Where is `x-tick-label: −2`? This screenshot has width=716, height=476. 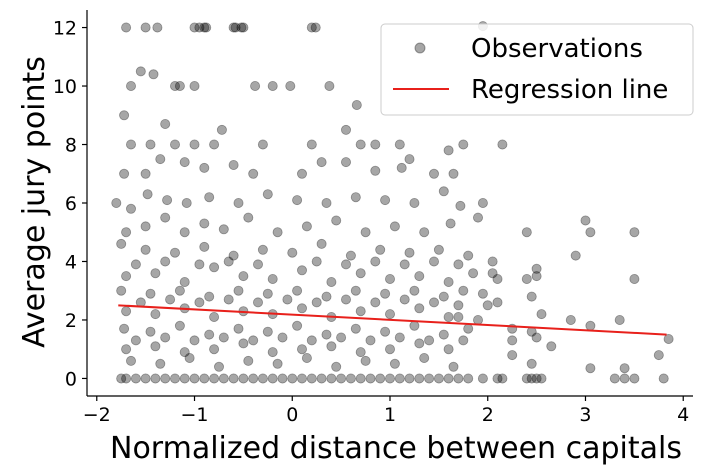 x-tick-label: −2 is located at coordinates (97, 415).